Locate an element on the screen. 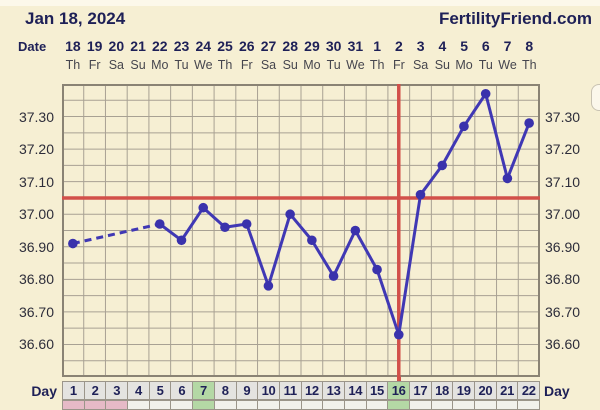 The width and height of the screenshot is (600, 410). cycle-day-cell: 21 is located at coordinates (506, 390).